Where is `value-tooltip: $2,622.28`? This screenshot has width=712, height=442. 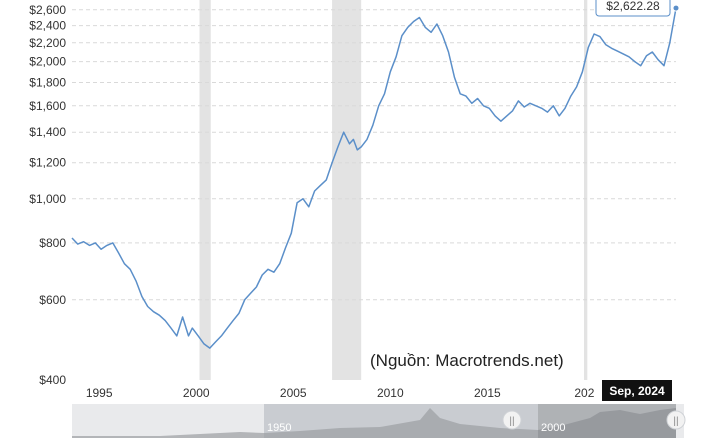 value-tooltip: $2,622.28 is located at coordinates (633, 8).